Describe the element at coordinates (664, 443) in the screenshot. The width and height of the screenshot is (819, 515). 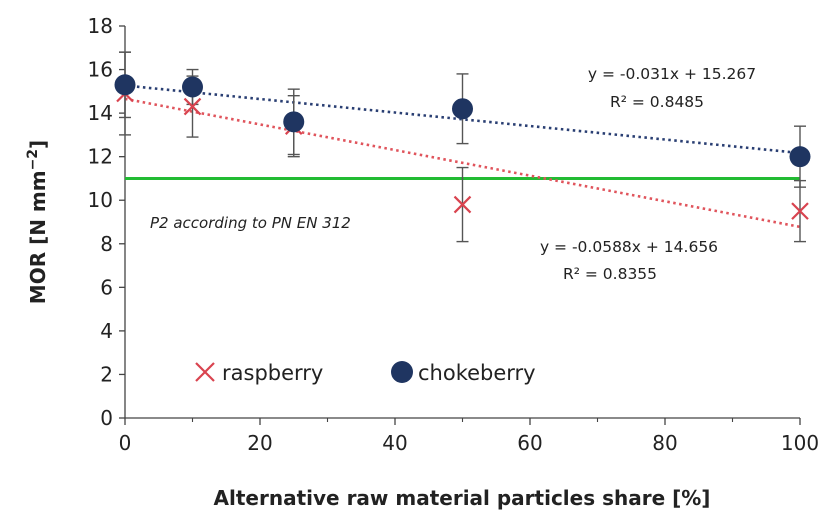
I see `x-tick-label: 80` at that location.